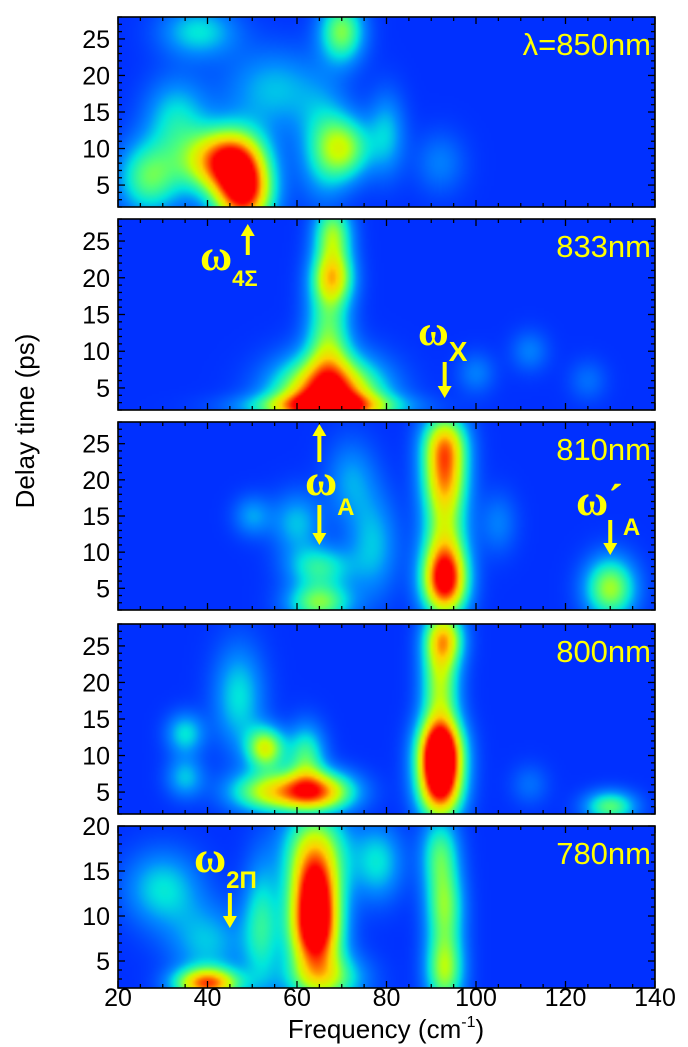  What do you see at coordinates (468, 1022) in the screenshot?
I see `x-axis-title-sup: -1` at bounding box center [468, 1022].